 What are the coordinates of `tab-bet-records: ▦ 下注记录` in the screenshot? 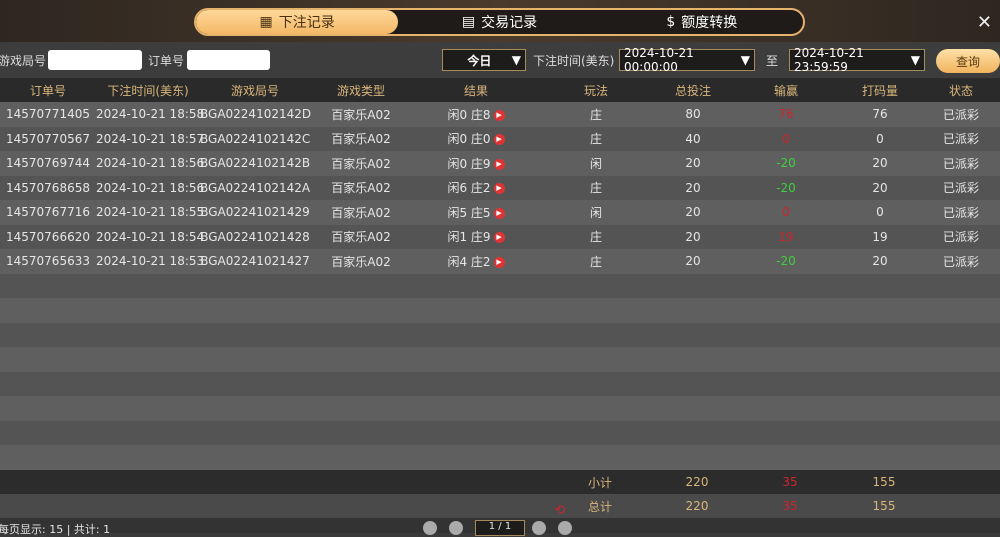 It's located at (297, 22).